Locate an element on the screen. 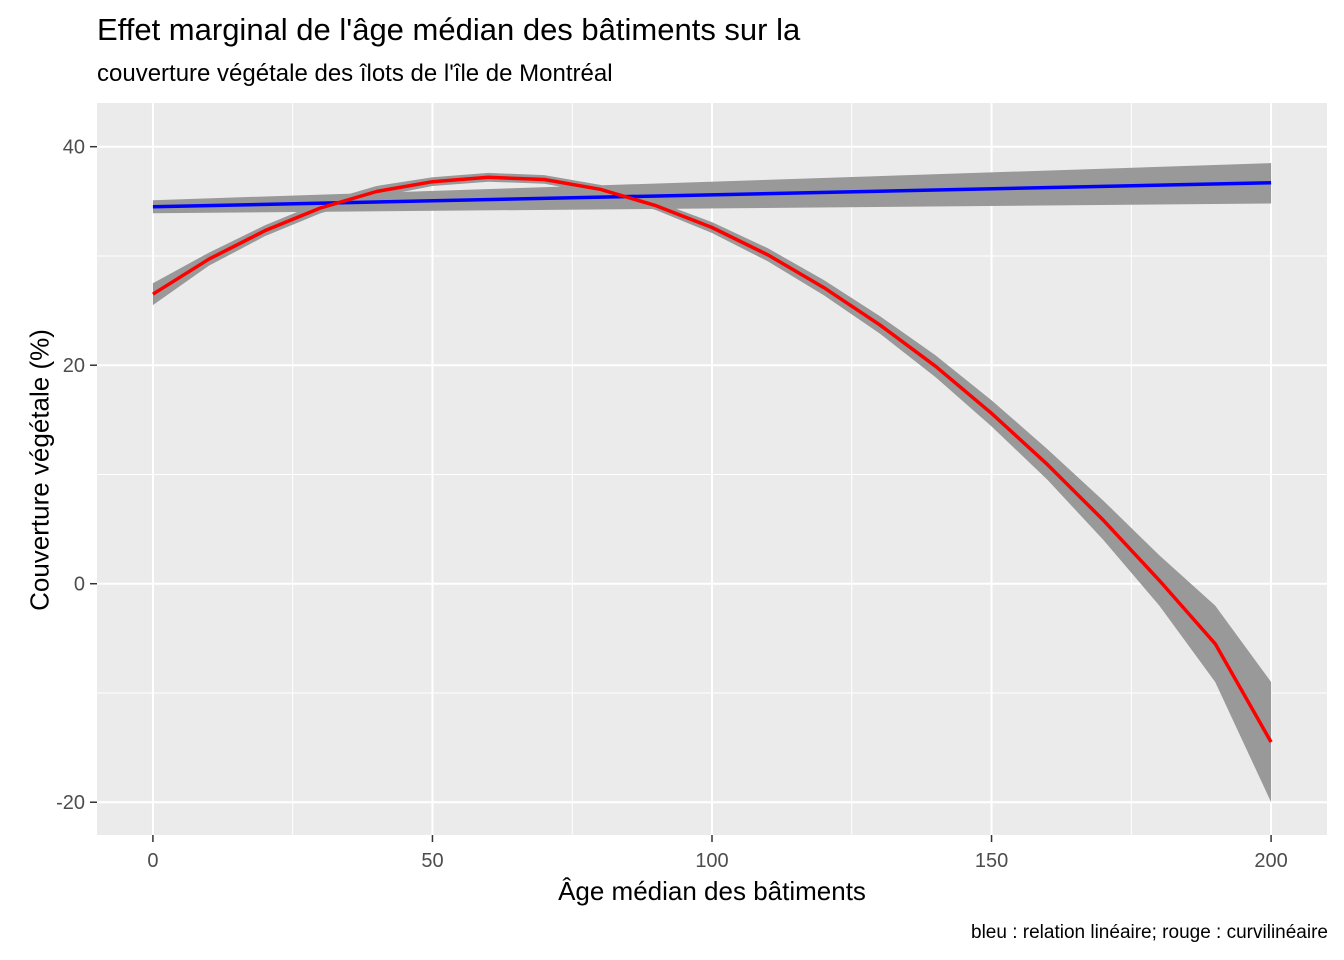  x-tick-label: 200 is located at coordinates (1270, 861).